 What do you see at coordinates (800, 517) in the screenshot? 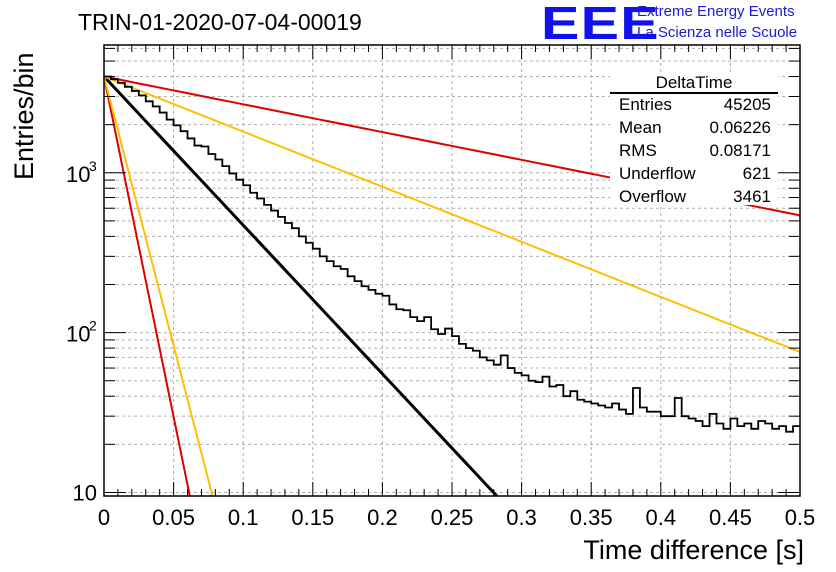
I see `x-tick-label: 0.5` at bounding box center [800, 517].